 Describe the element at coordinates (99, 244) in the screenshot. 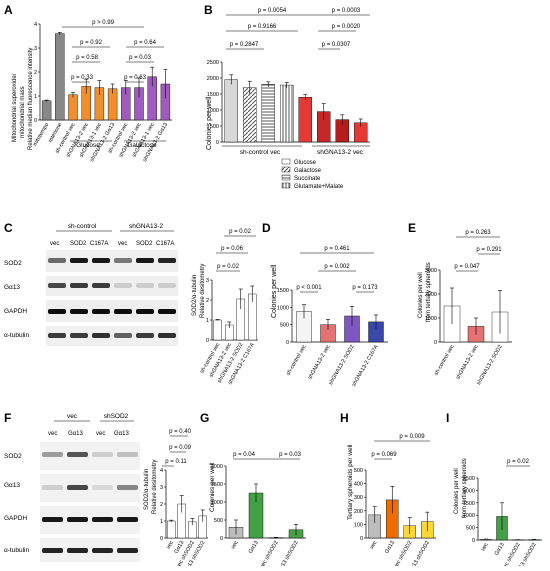

I see `blot-lane-label: C167A` at that location.